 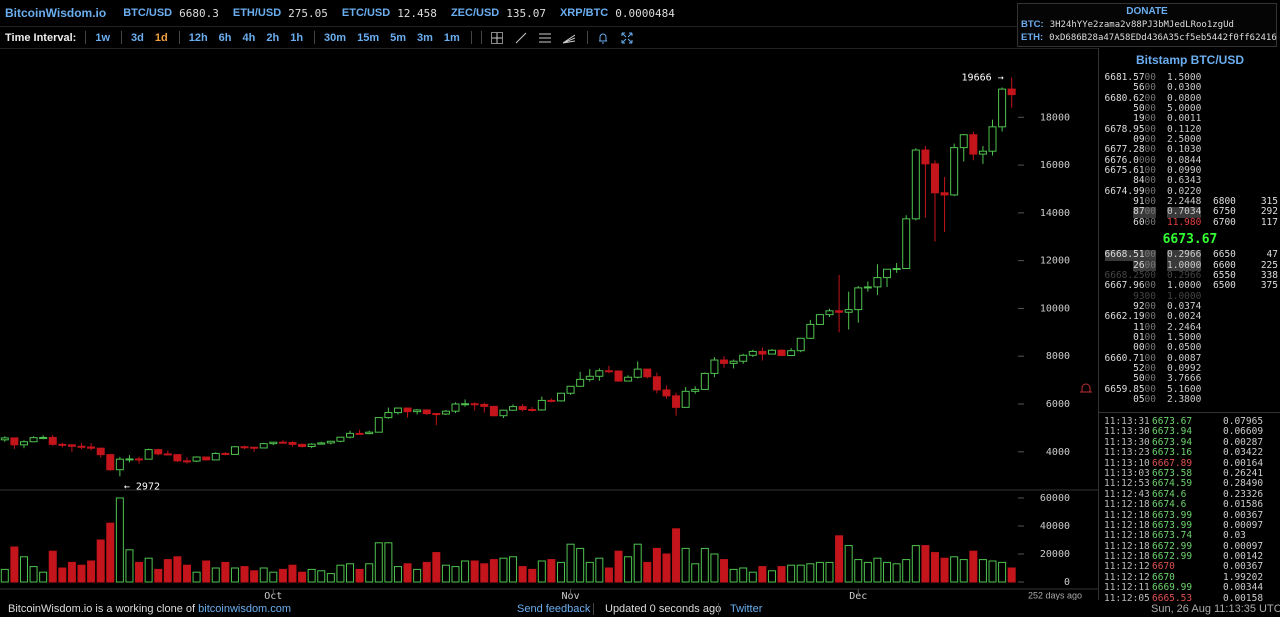 I want to click on order-price: 0000, so click(x=1144, y=348).